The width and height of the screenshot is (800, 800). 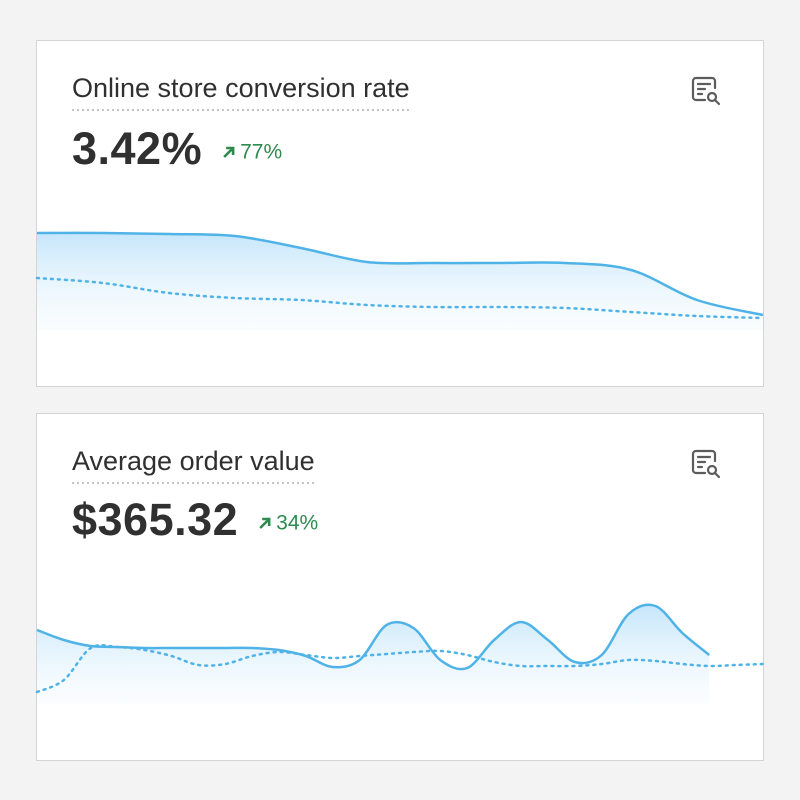 What do you see at coordinates (241, 88) in the screenshot?
I see `card-title: Online store conversion rate` at bounding box center [241, 88].